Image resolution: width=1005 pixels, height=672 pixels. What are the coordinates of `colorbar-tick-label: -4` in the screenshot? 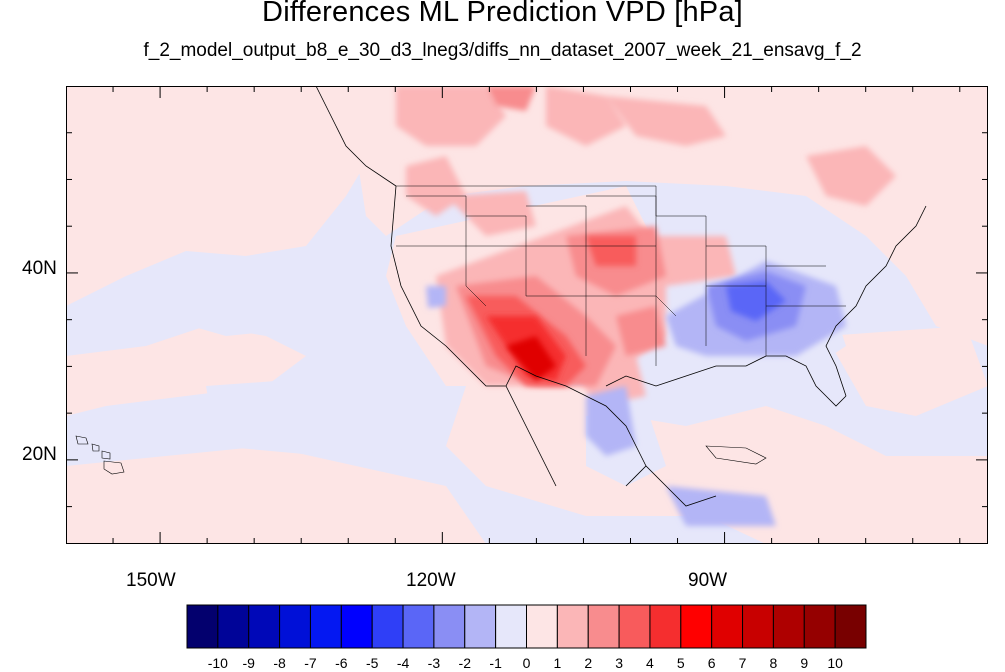 It's located at (403, 663).